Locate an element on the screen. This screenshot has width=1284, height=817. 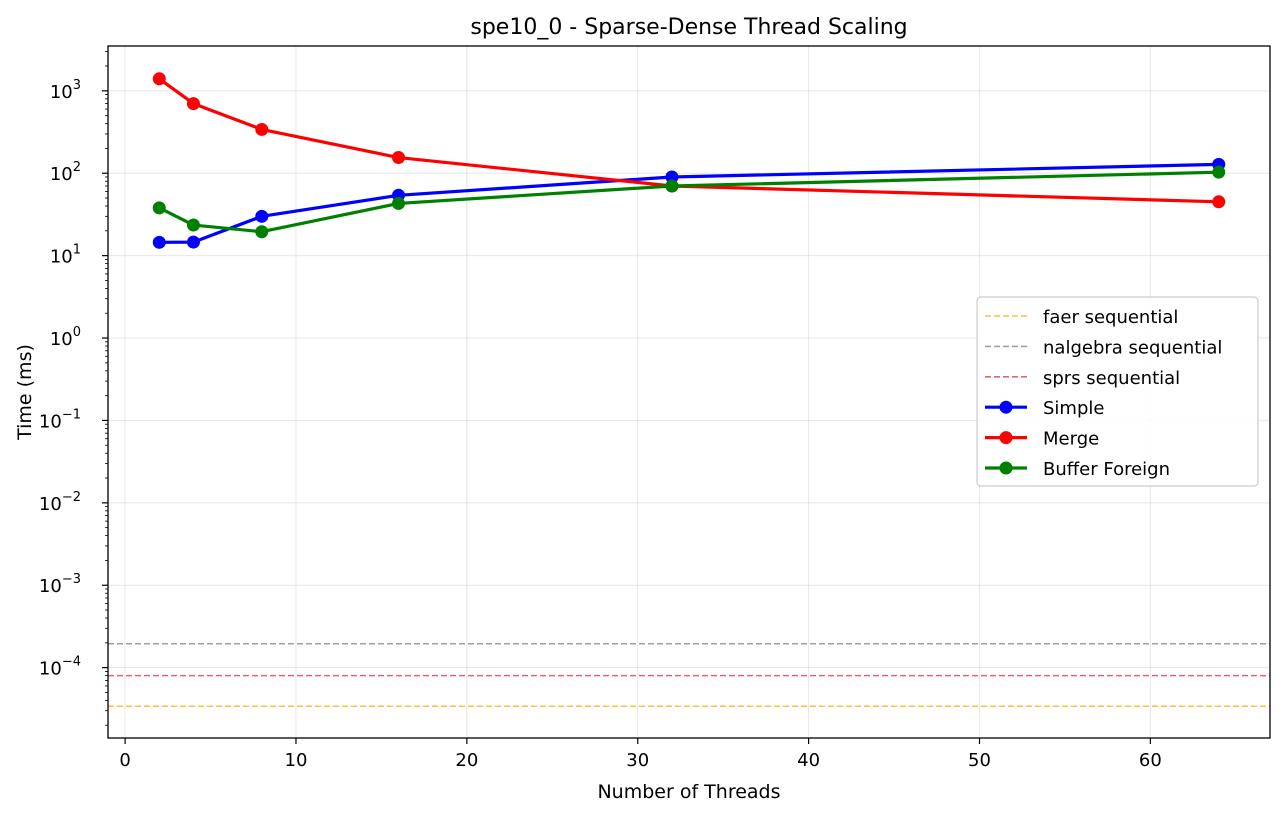
x-axis-ticks: 0 10 20 30 40 50 60 is located at coordinates (640, 754).